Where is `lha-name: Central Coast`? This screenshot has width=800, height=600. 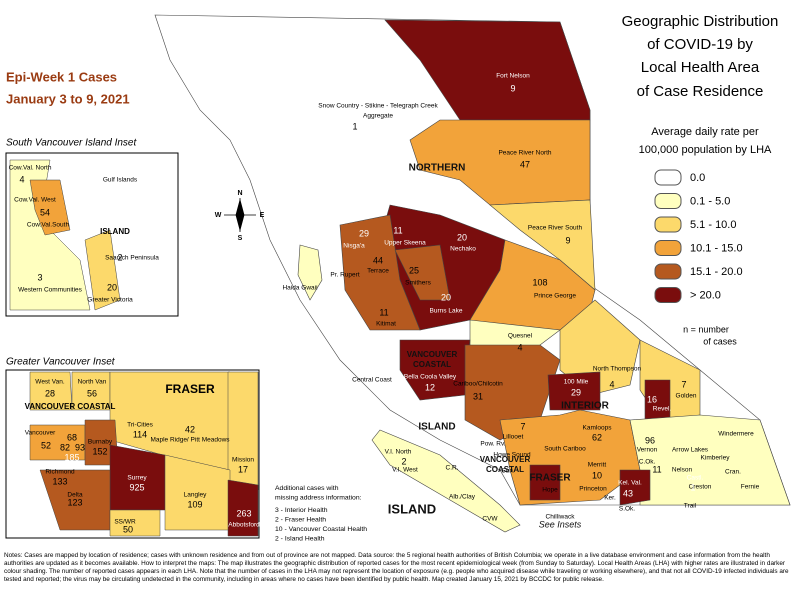
lha-name: Central Coast is located at coordinates (372, 380).